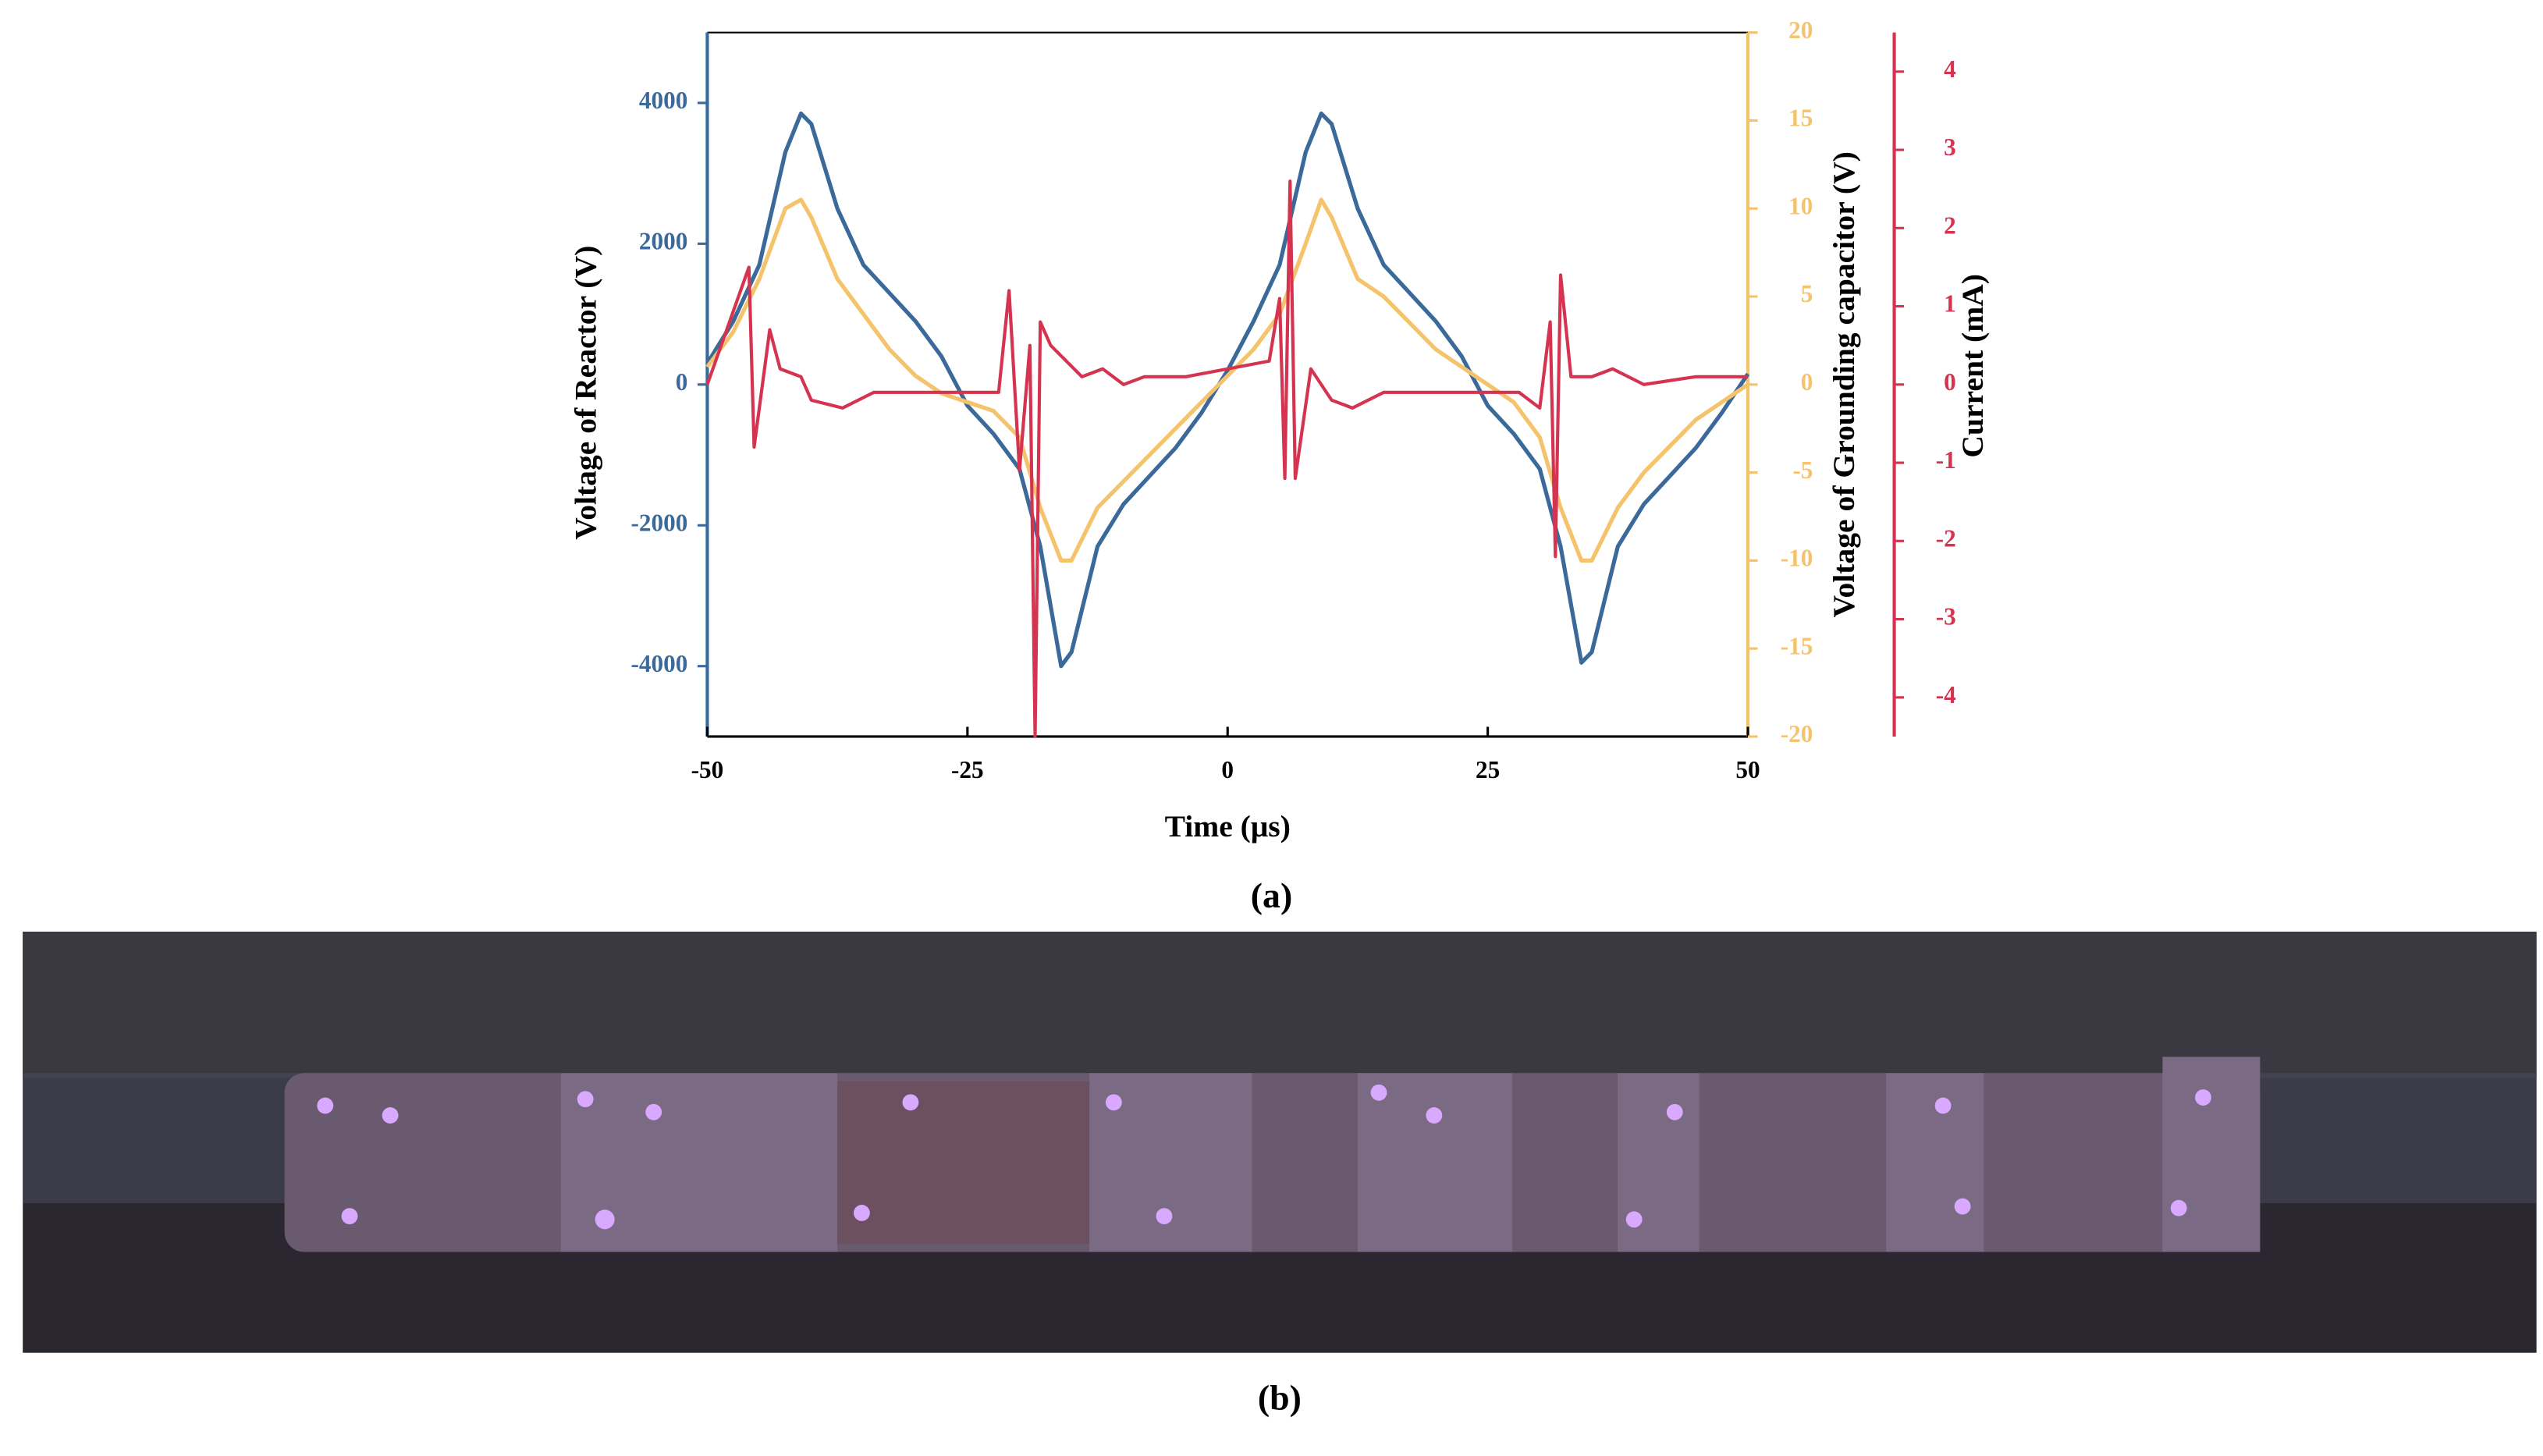 Image resolution: width=2543 pixels, height=1456 pixels. Describe the element at coordinates (1844, 384) in the screenshot. I see `y2-axis-title: Voltage of Grounding capacitor (V)` at that location.